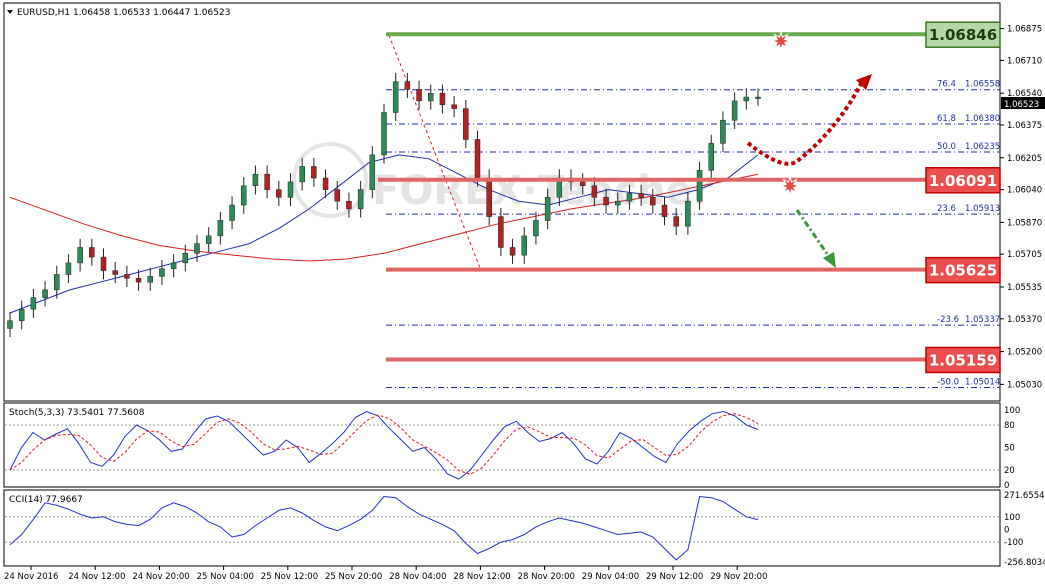 This screenshot has width=1045, height=587. I want to click on fib-level-pct: 23.6, so click(946, 209).